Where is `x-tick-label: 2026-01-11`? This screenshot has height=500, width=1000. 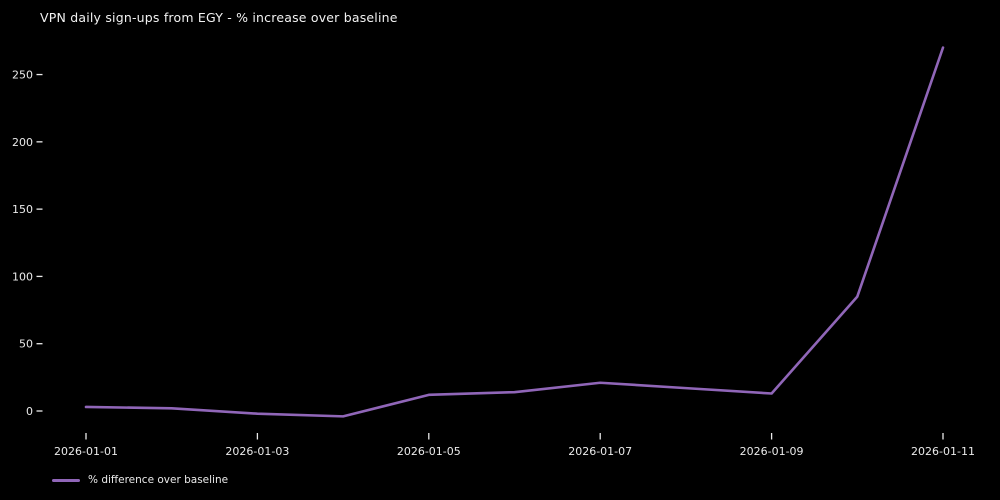 x-tick-label: 2026-01-11 is located at coordinates (943, 451).